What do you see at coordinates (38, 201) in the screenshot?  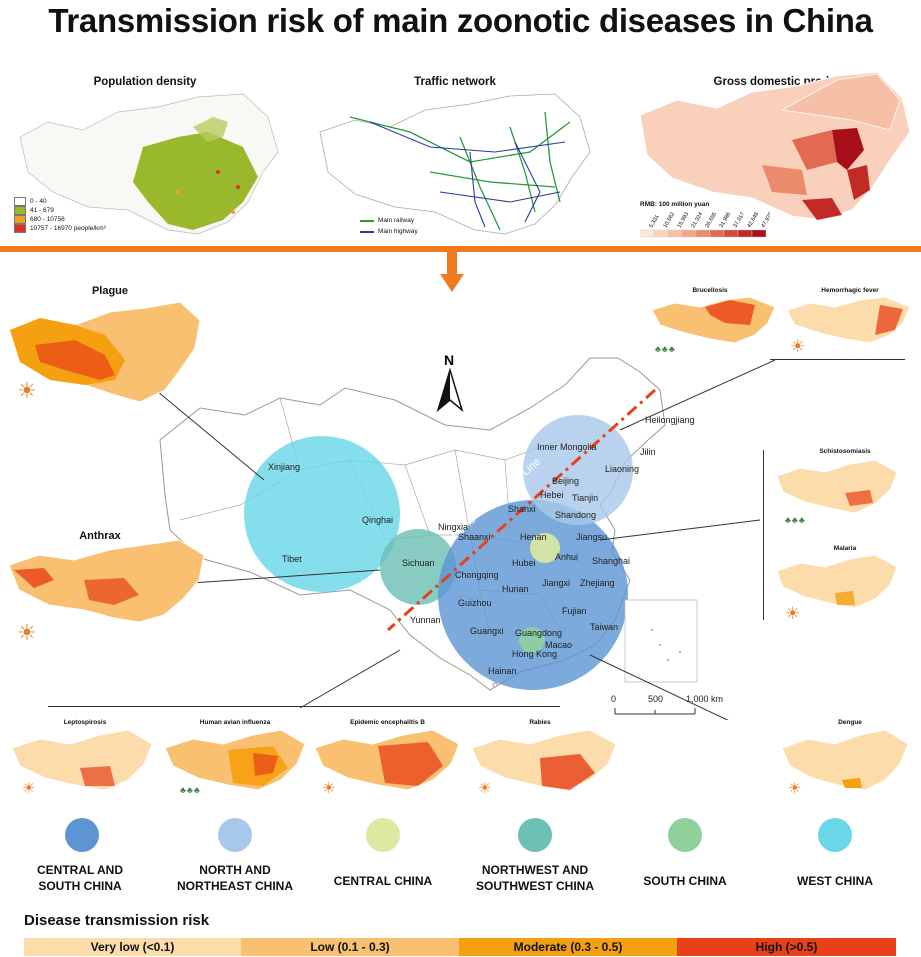 I see `legend-label: 0 - 40` at bounding box center [38, 201].